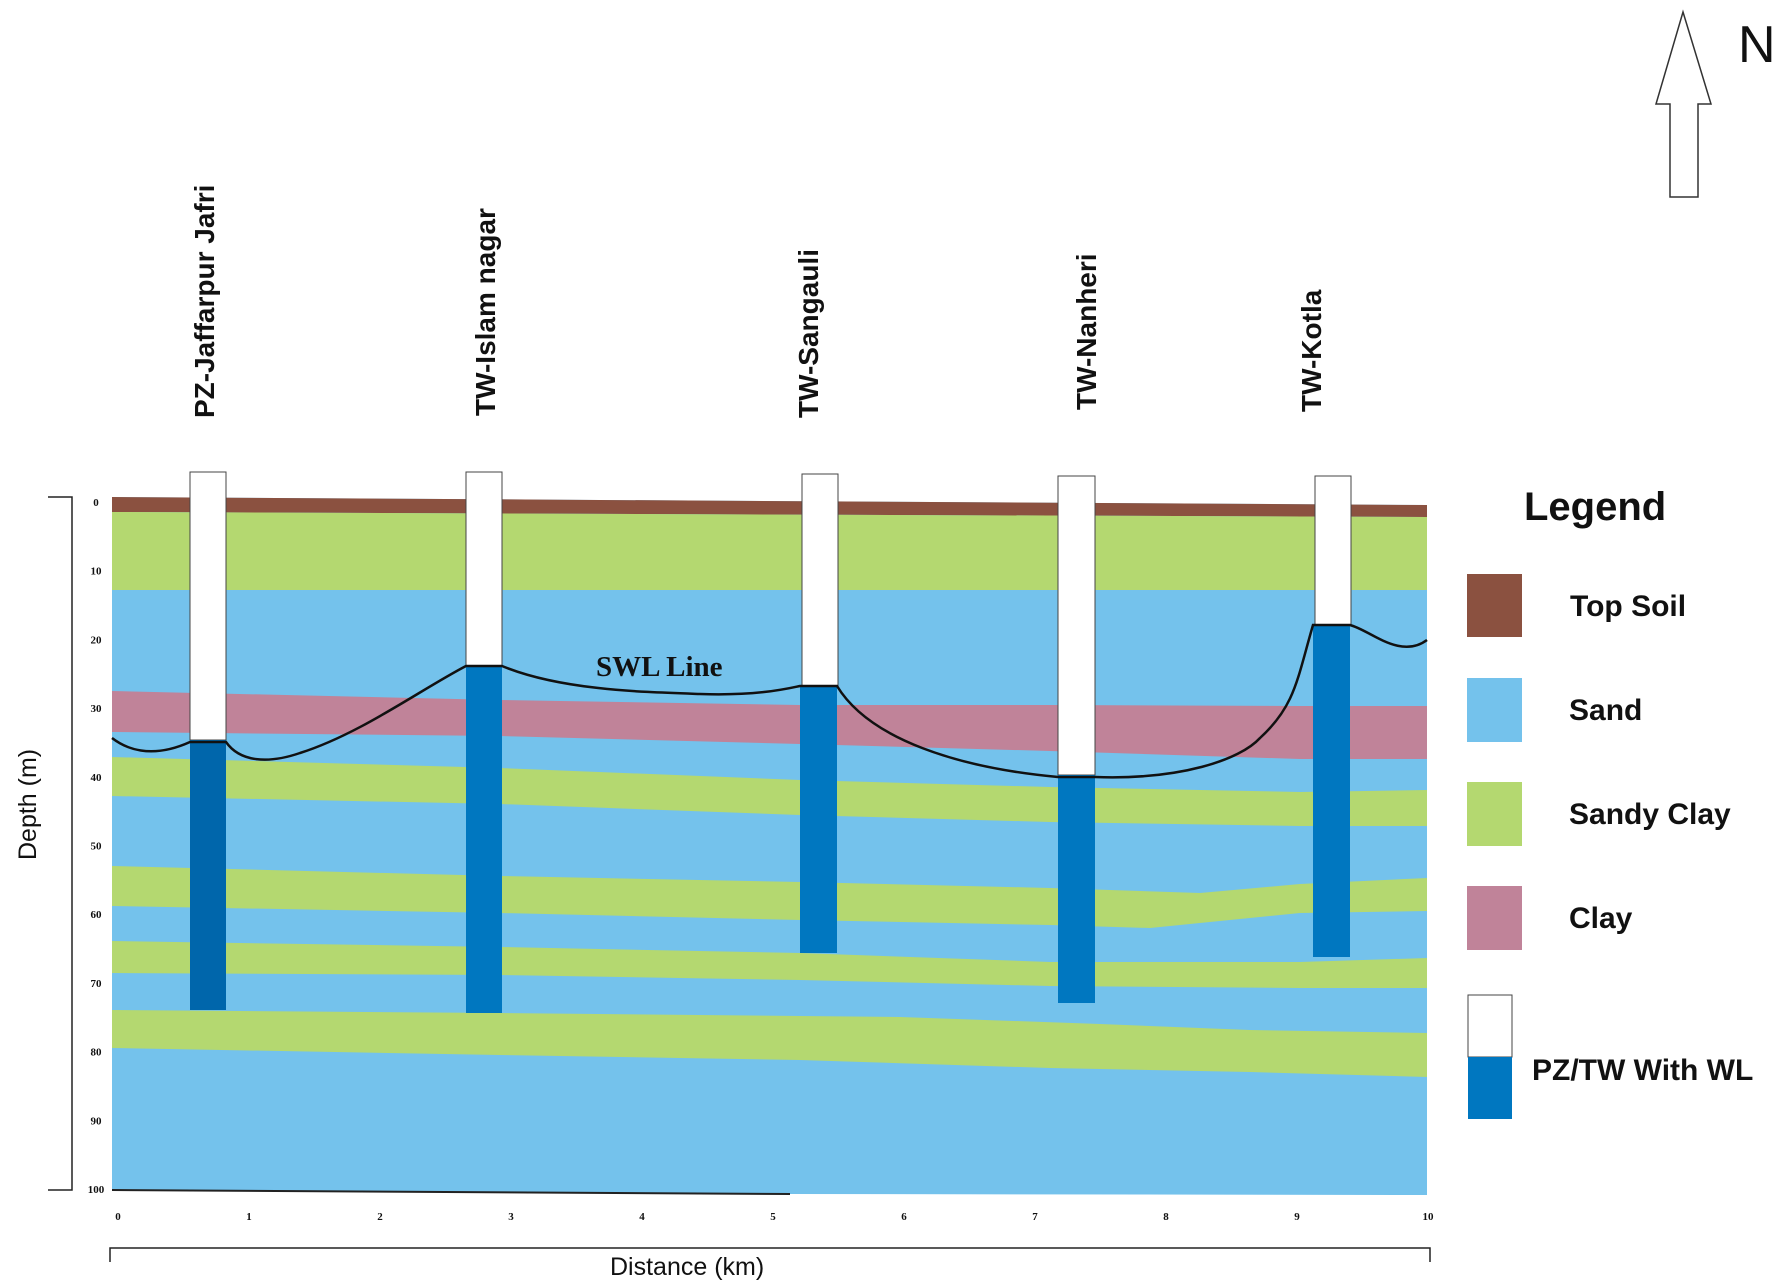 The width and height of the screenshot is (1776, 1283). Describe the element at coordinates (484, 839) in the screenshot. I see `well-islam-nagar-water` at that location.